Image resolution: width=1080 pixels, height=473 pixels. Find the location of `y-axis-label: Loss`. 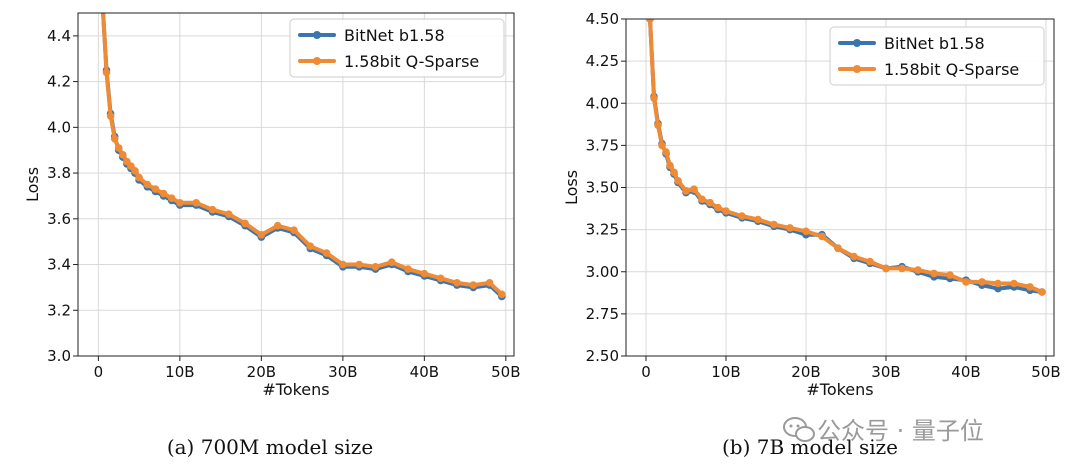

y-axis-label: Loss is located at coordinates (32, 184).